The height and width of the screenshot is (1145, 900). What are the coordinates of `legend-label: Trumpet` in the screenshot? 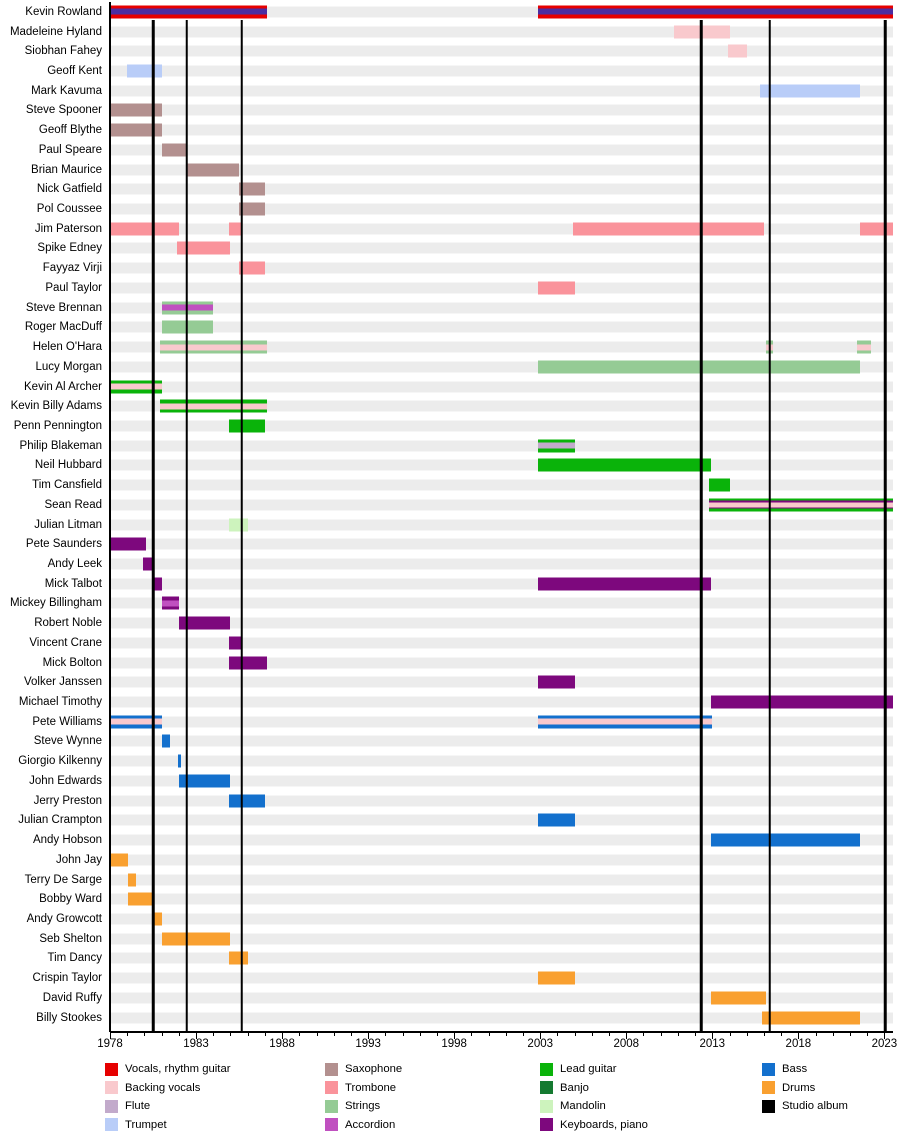 It's located at (146, 1124).